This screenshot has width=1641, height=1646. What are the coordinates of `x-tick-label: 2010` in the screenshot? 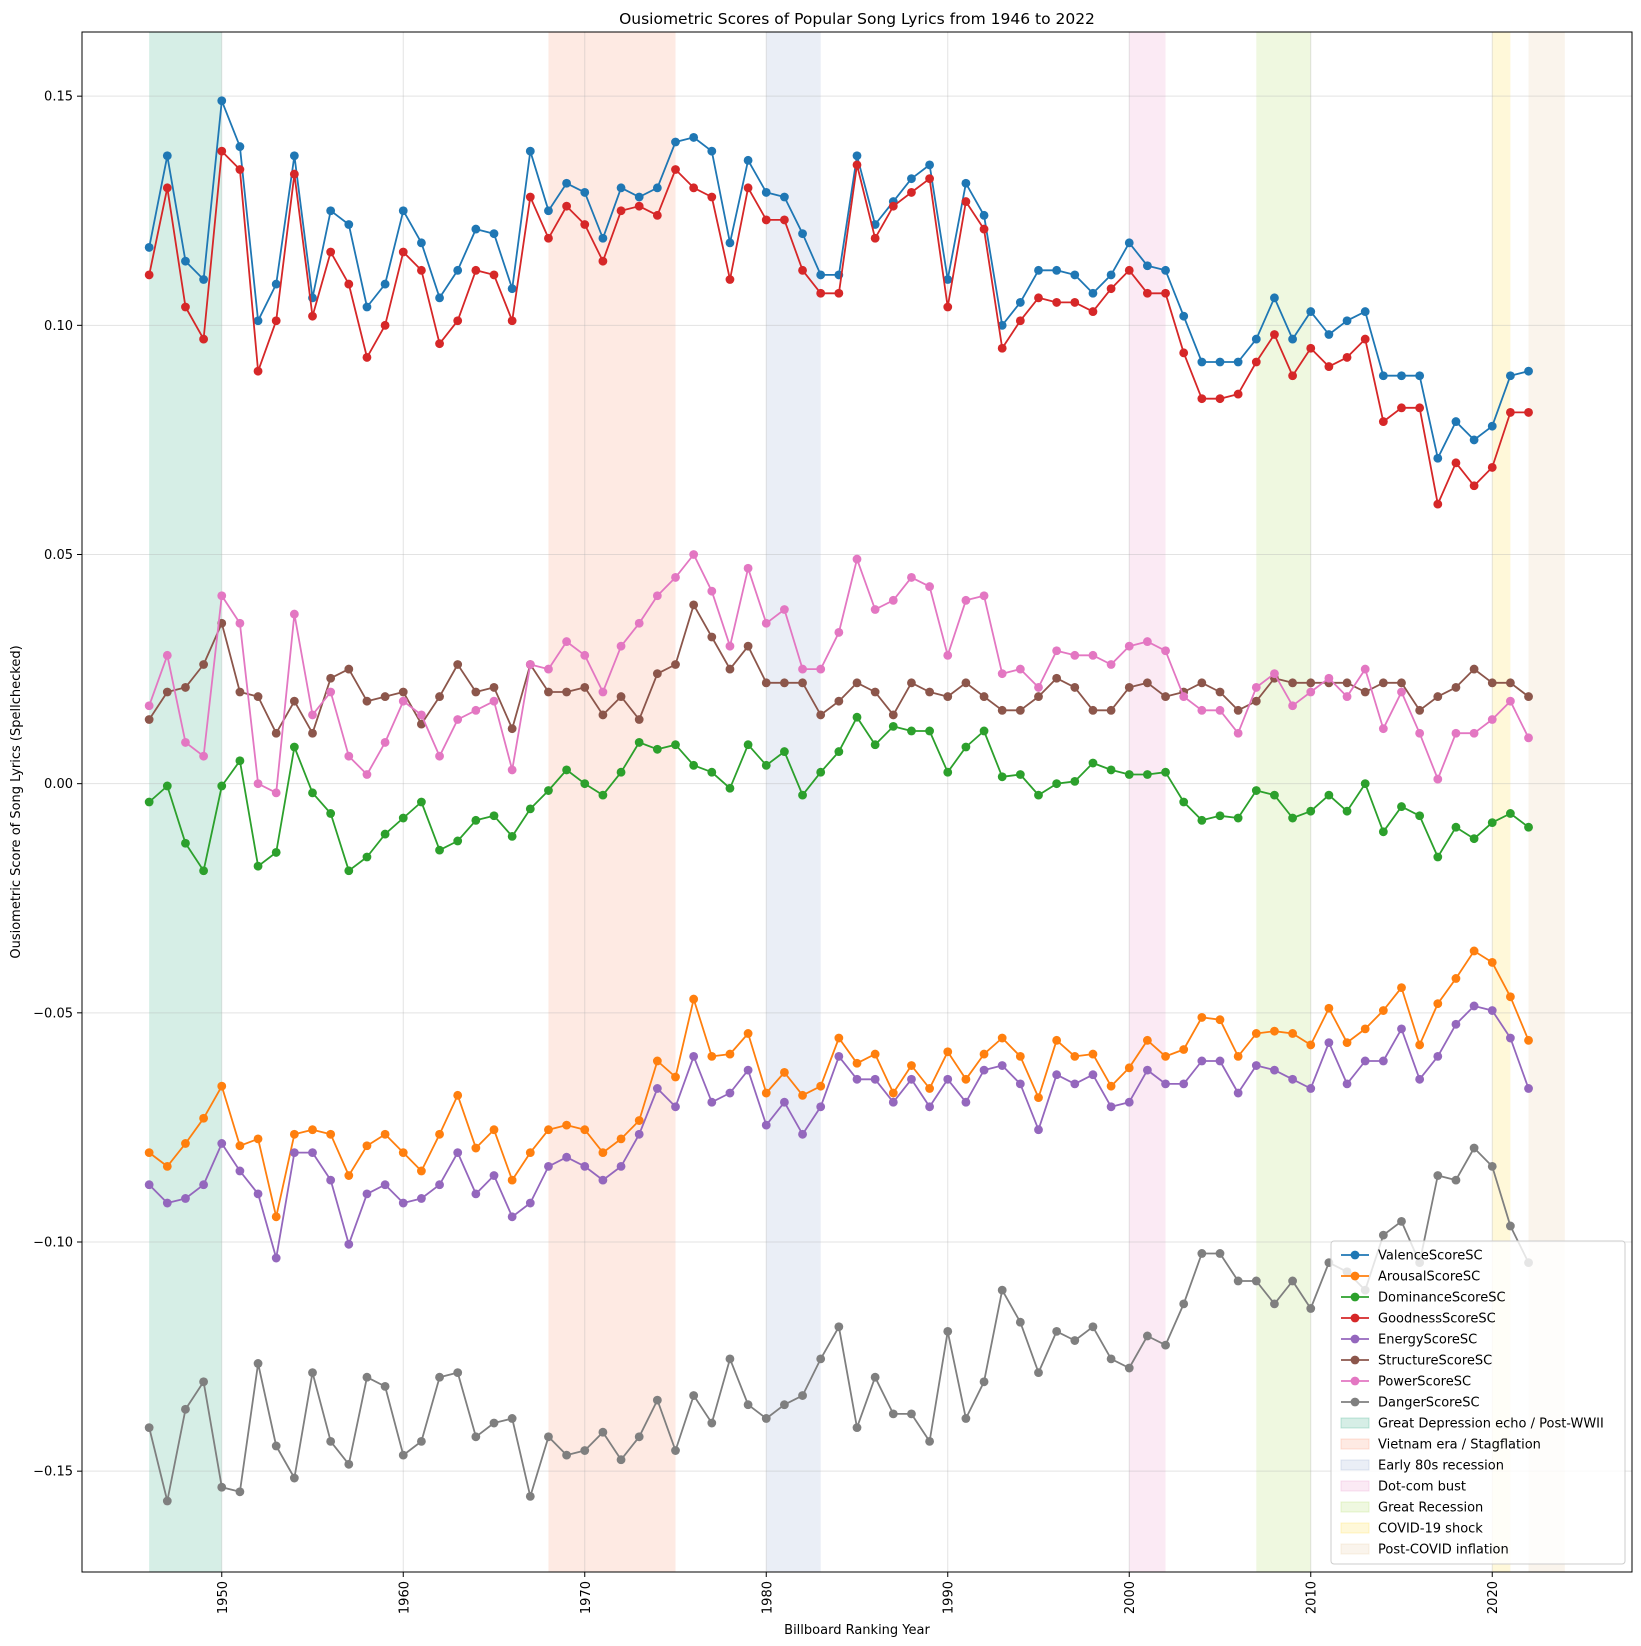 It's located at (1312, 1597).